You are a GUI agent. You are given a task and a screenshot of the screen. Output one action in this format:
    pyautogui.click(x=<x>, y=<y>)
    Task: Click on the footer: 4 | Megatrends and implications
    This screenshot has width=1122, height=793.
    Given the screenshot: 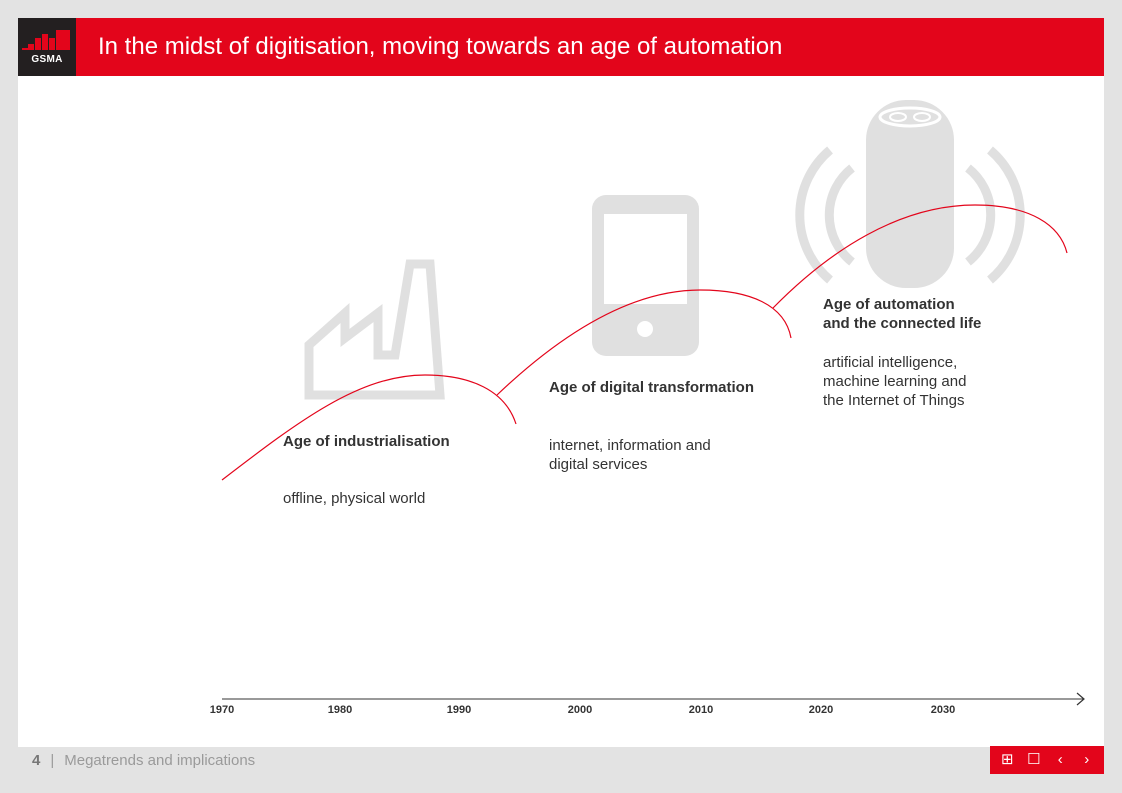 What is the action you would take?
    pyautogui.click(x=143, y=760)
    